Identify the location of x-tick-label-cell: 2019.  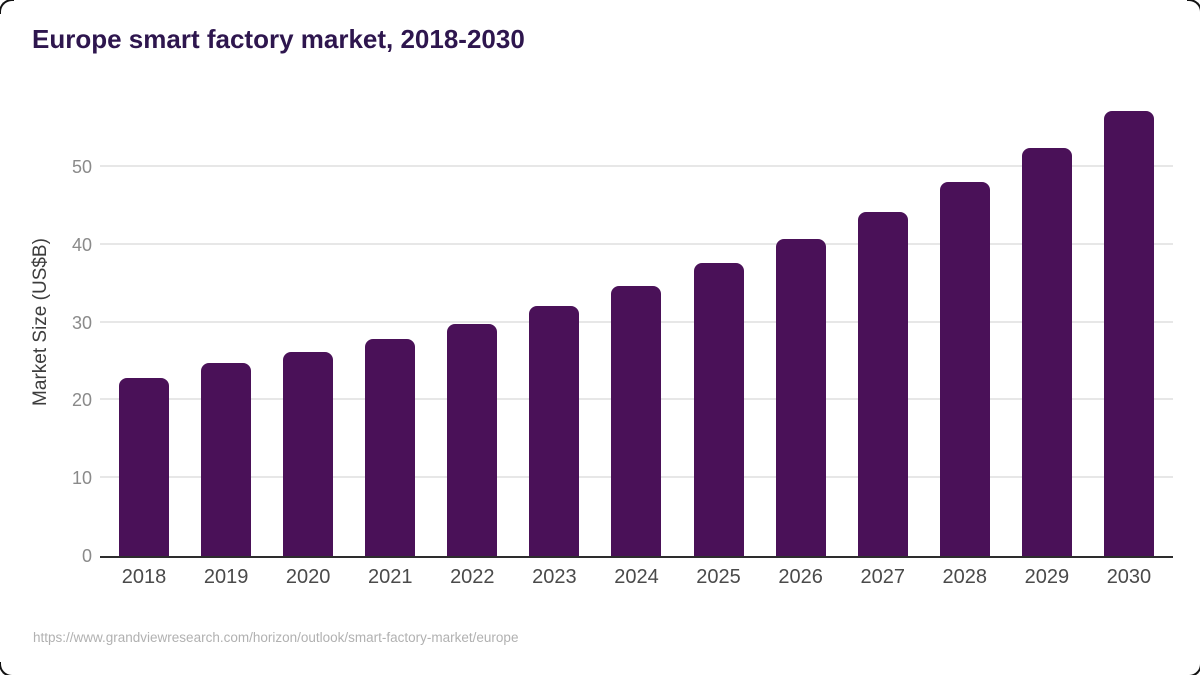
(226, 577).